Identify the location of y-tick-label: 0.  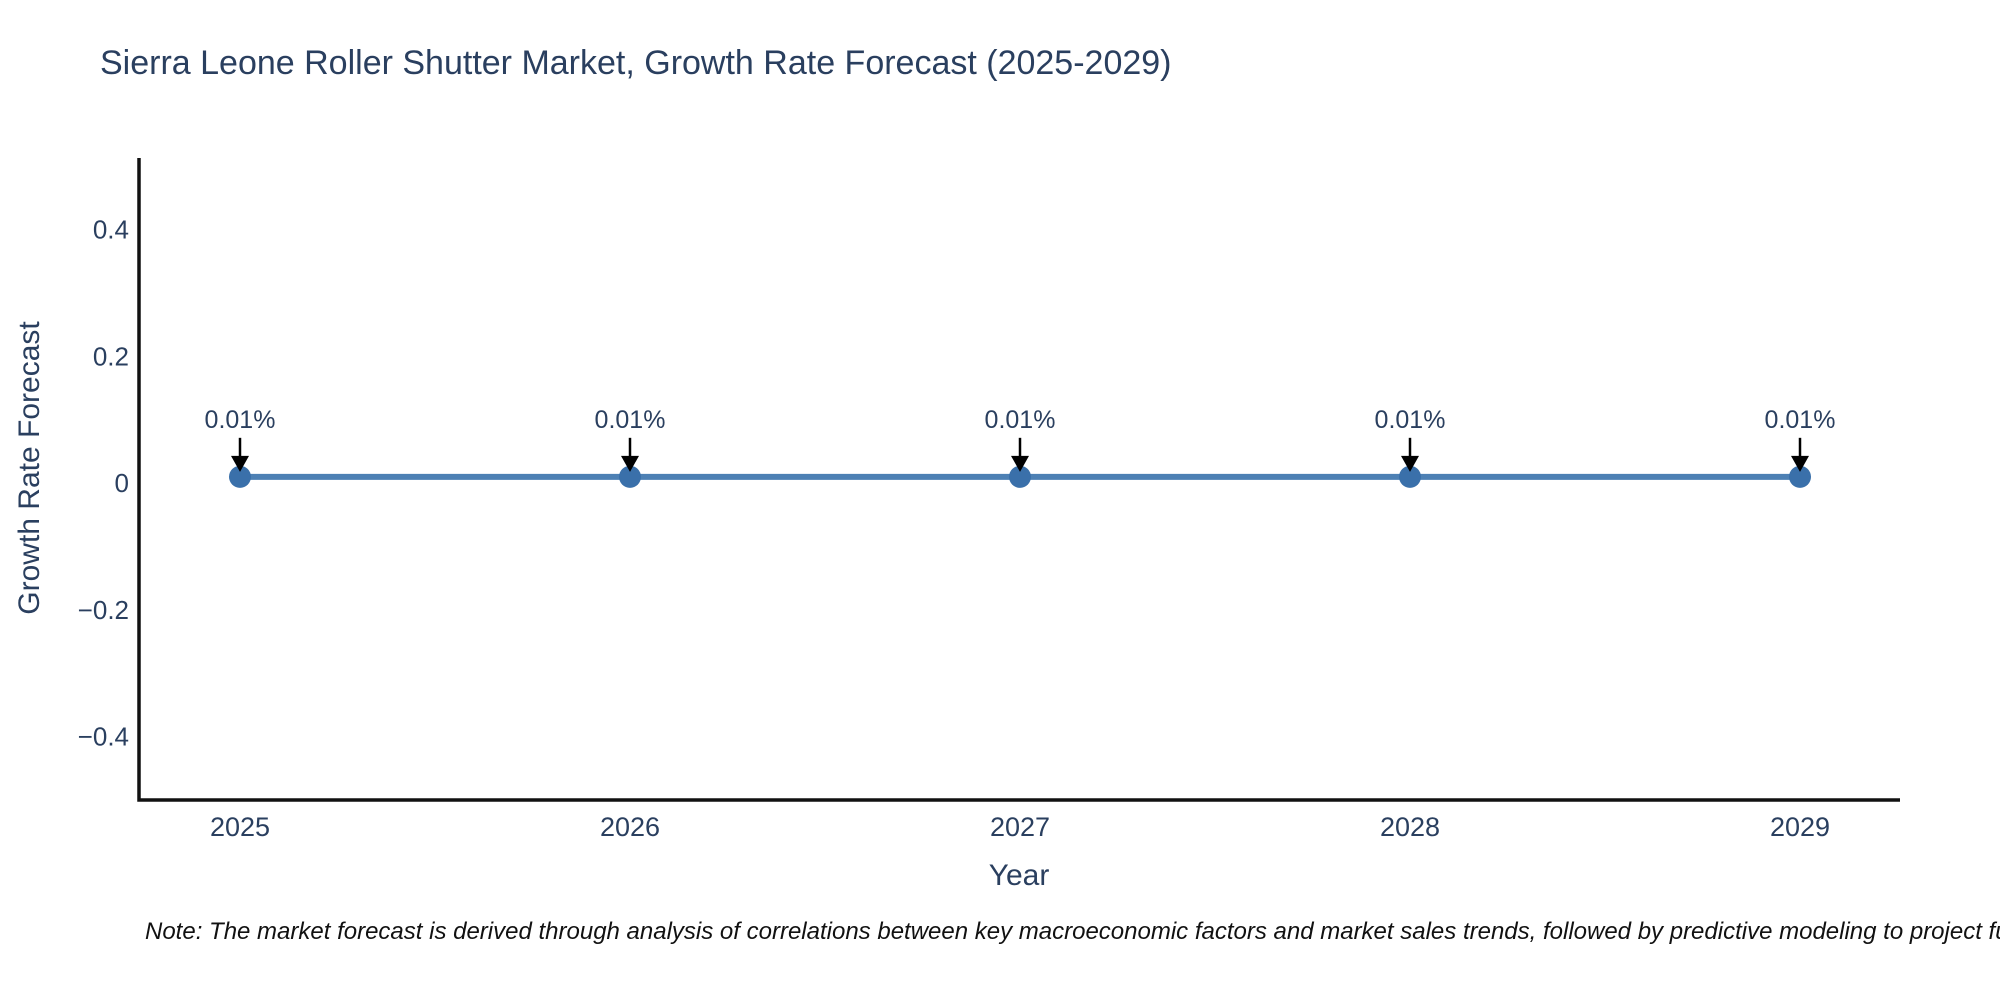
(122, 483).